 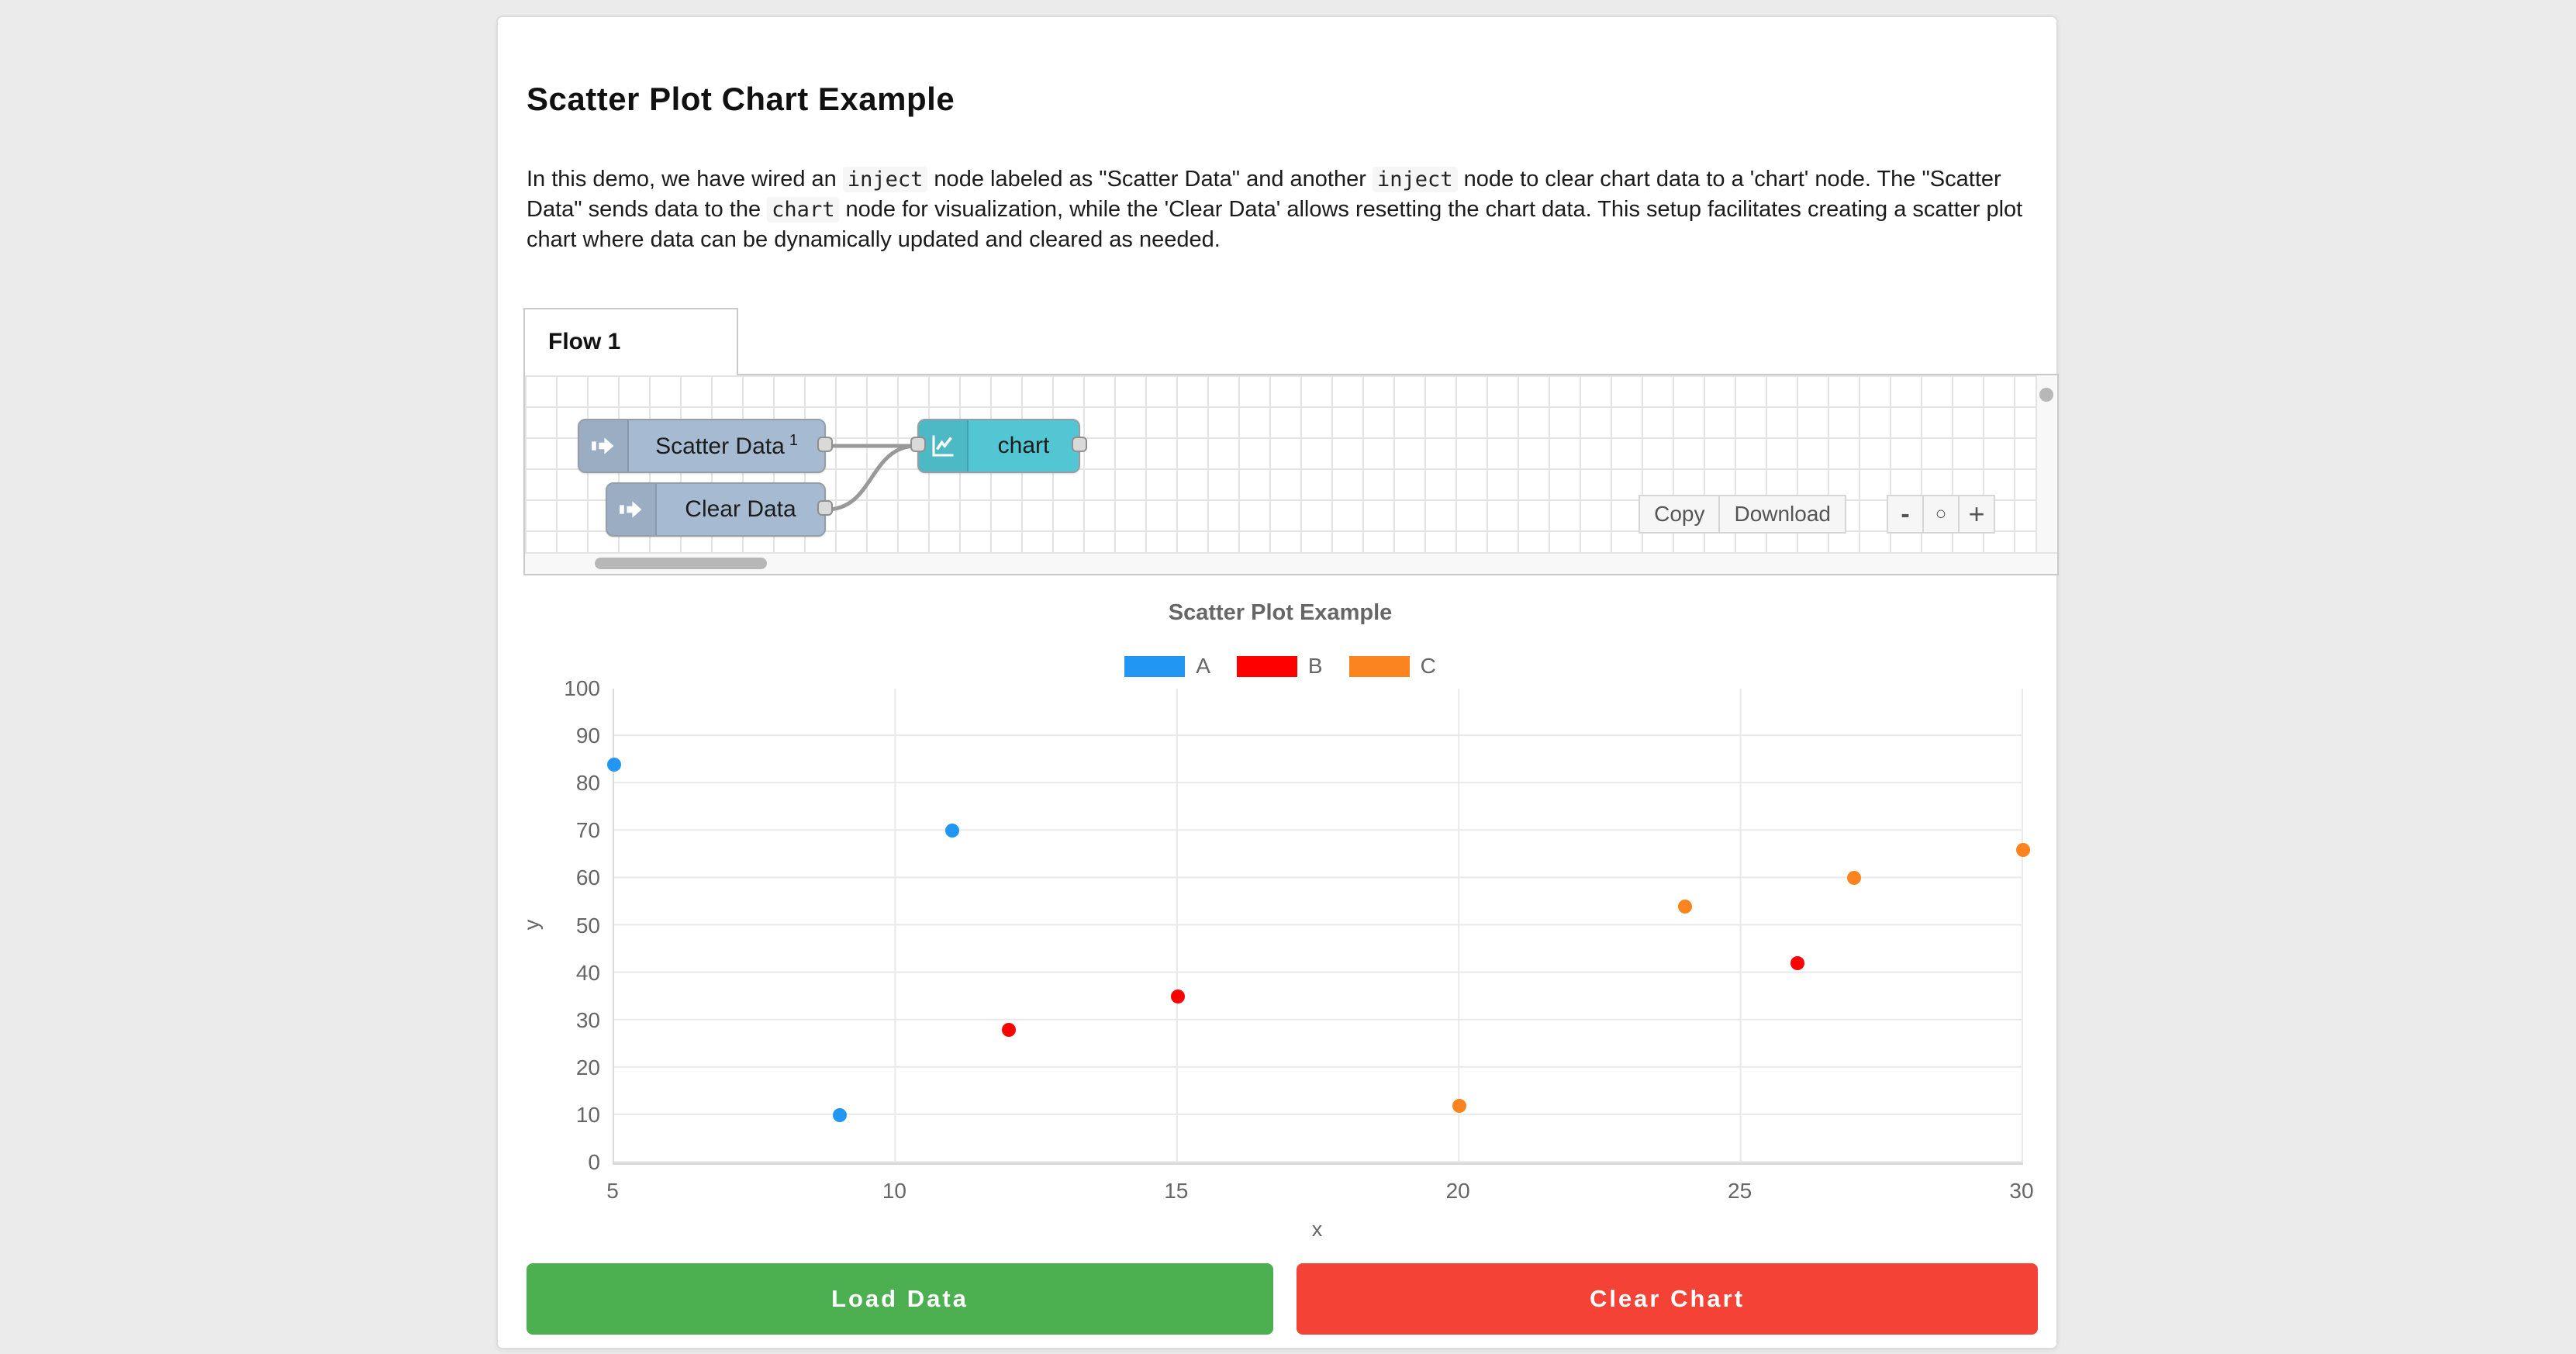 What do you see at coordinates (1668, 1299) in the screenshot?
I see `clear-chart-button: Clear Chart` at bounding box center [1668, 1299].